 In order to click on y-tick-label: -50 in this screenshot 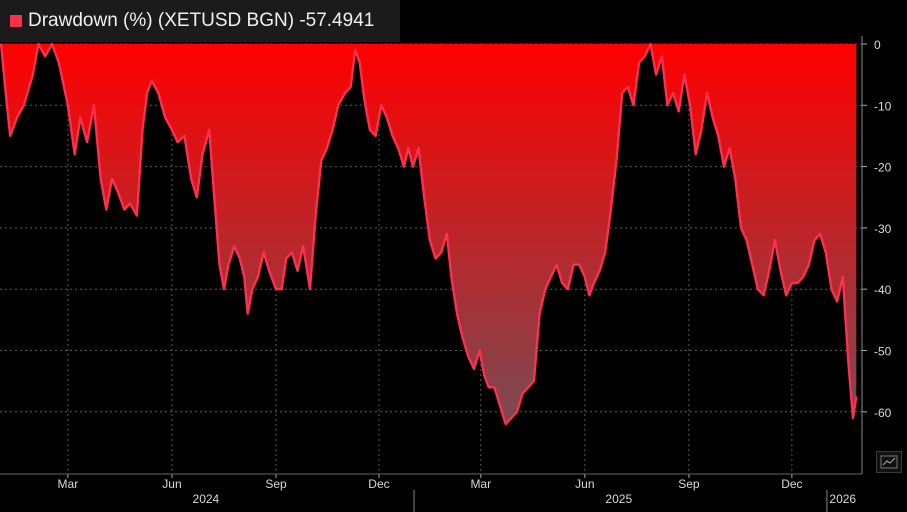, I will do `click(883, 352)`.